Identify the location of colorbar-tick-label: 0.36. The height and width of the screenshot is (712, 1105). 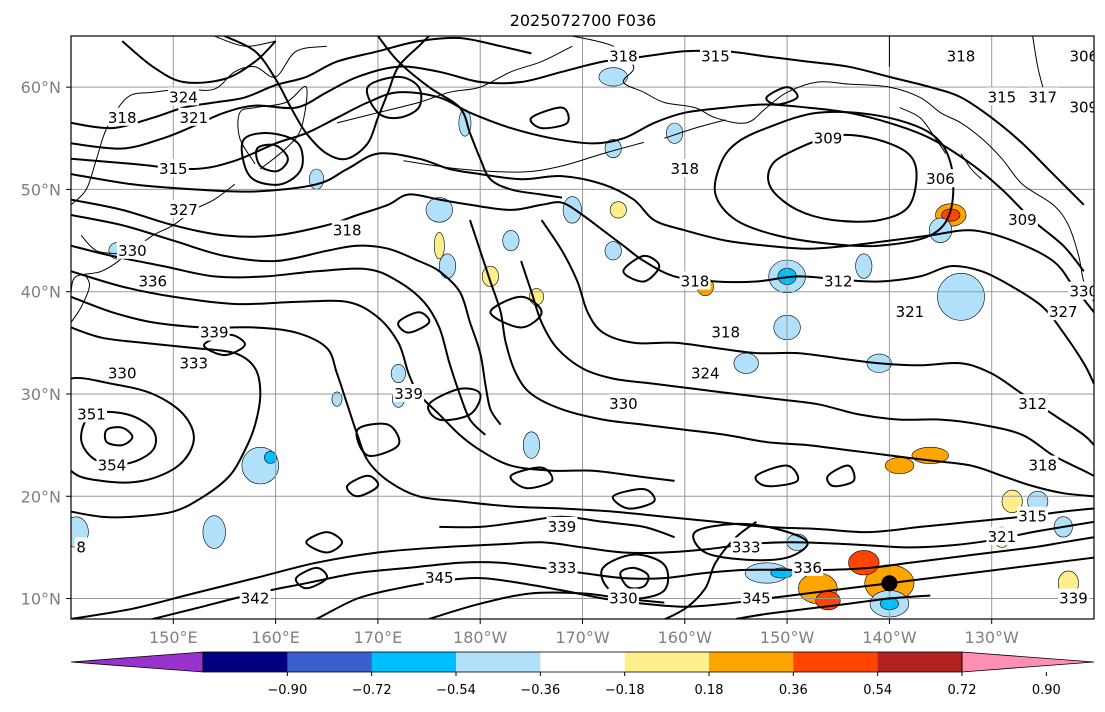
(793, 690).